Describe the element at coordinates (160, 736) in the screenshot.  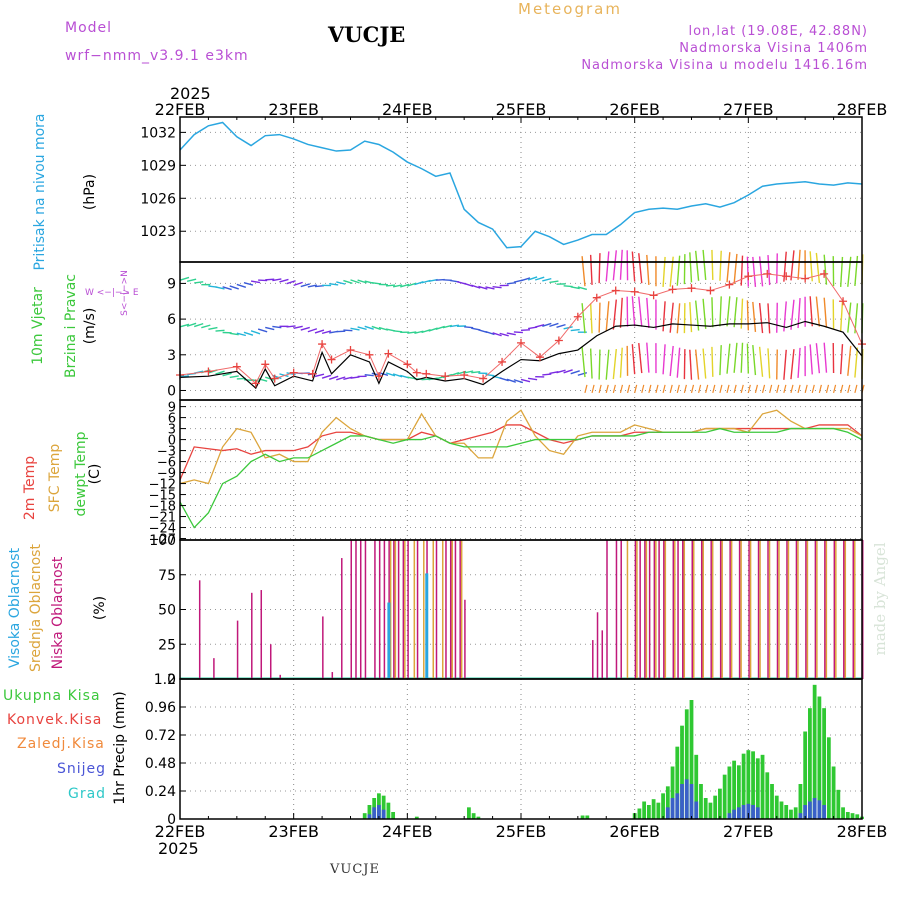
I see `y-tick-label: 0.72` at that location.